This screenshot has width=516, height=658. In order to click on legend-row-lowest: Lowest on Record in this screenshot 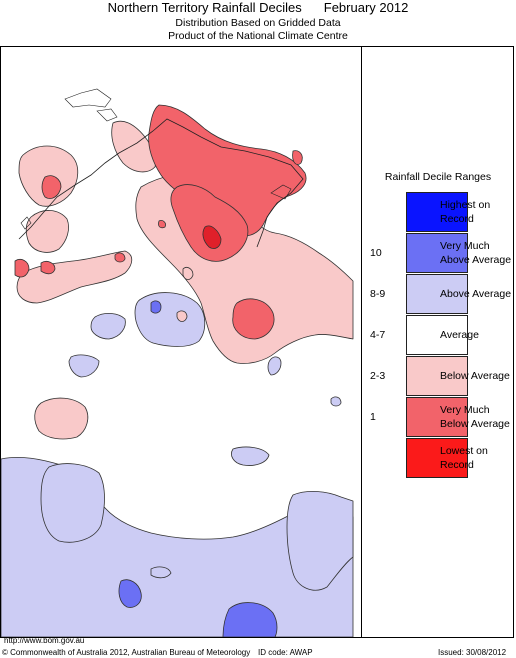, I will do `click(442, 458)`.